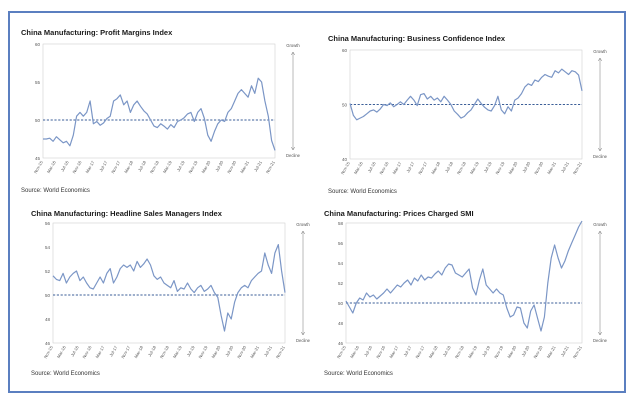 Image resolution: width=640 pixels, height=401 pixels. What do you see at coordinates (341, 223) in the screenshot?
I see `y-tick-label: 58` at bounding box center [341, 223].